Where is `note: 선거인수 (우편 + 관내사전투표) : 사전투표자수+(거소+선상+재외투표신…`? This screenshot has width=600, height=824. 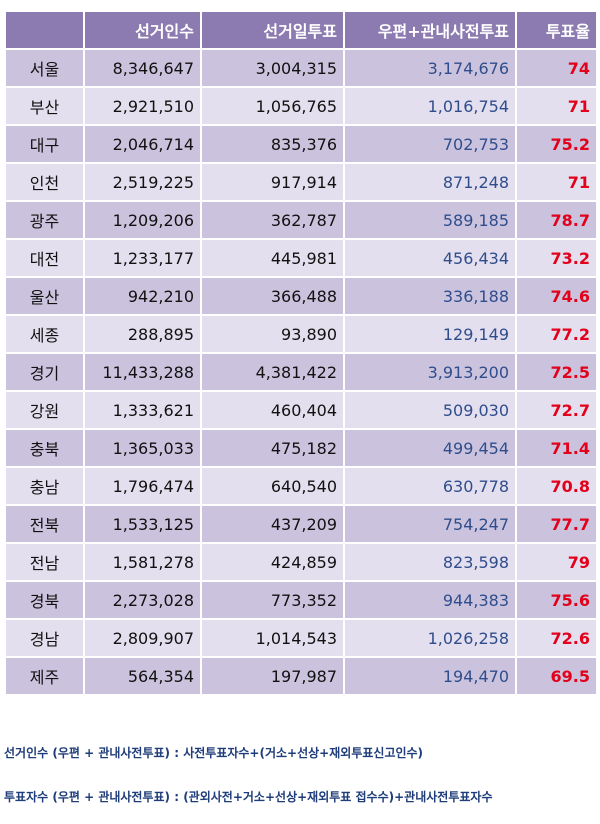
note: 선거인수 (우편 + 관내사전투표) : 사전투표자수+(거소+선상+재외투표신… is located at coordinates (214, 753).